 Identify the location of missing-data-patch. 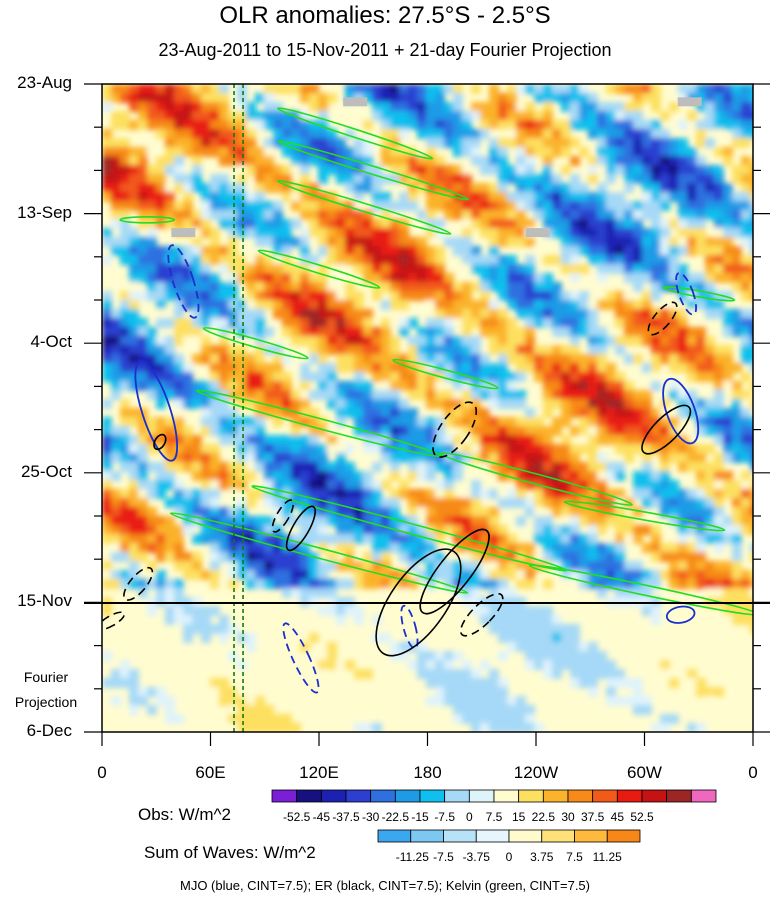
(689, 102).